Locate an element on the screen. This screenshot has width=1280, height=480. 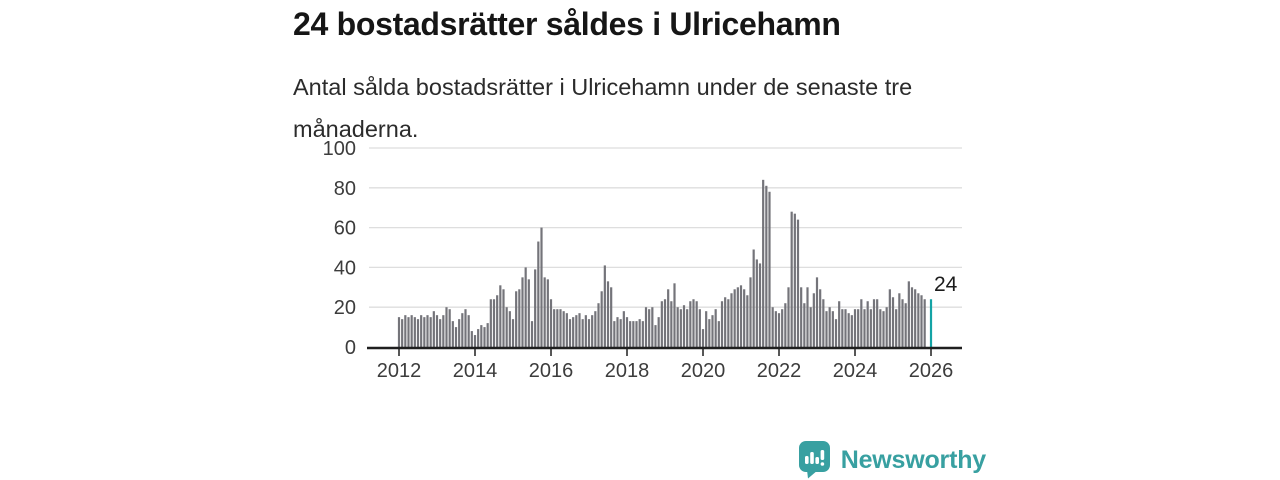
y-tick-label: 0 is located at coordinates (350, 348).